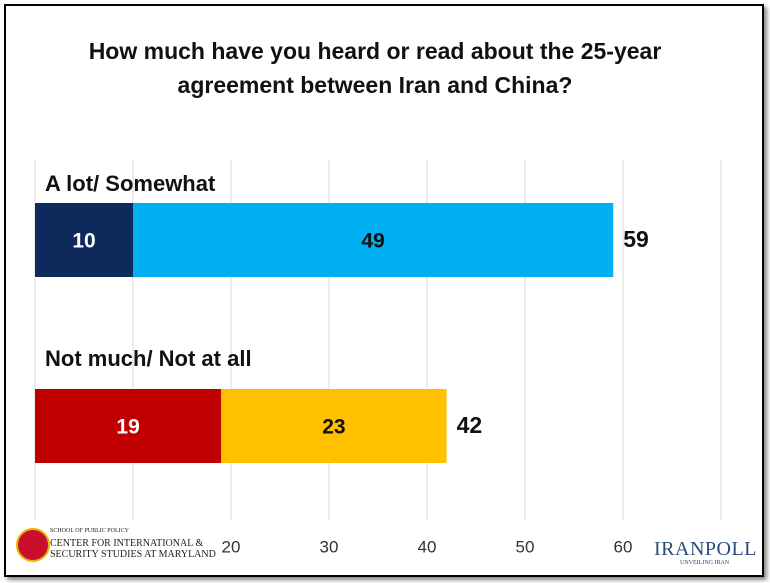 Image resolution: width=770 pixels, height=583 pixels. I want to click on category-label: Not much/ Not at all, so click(148, 358).